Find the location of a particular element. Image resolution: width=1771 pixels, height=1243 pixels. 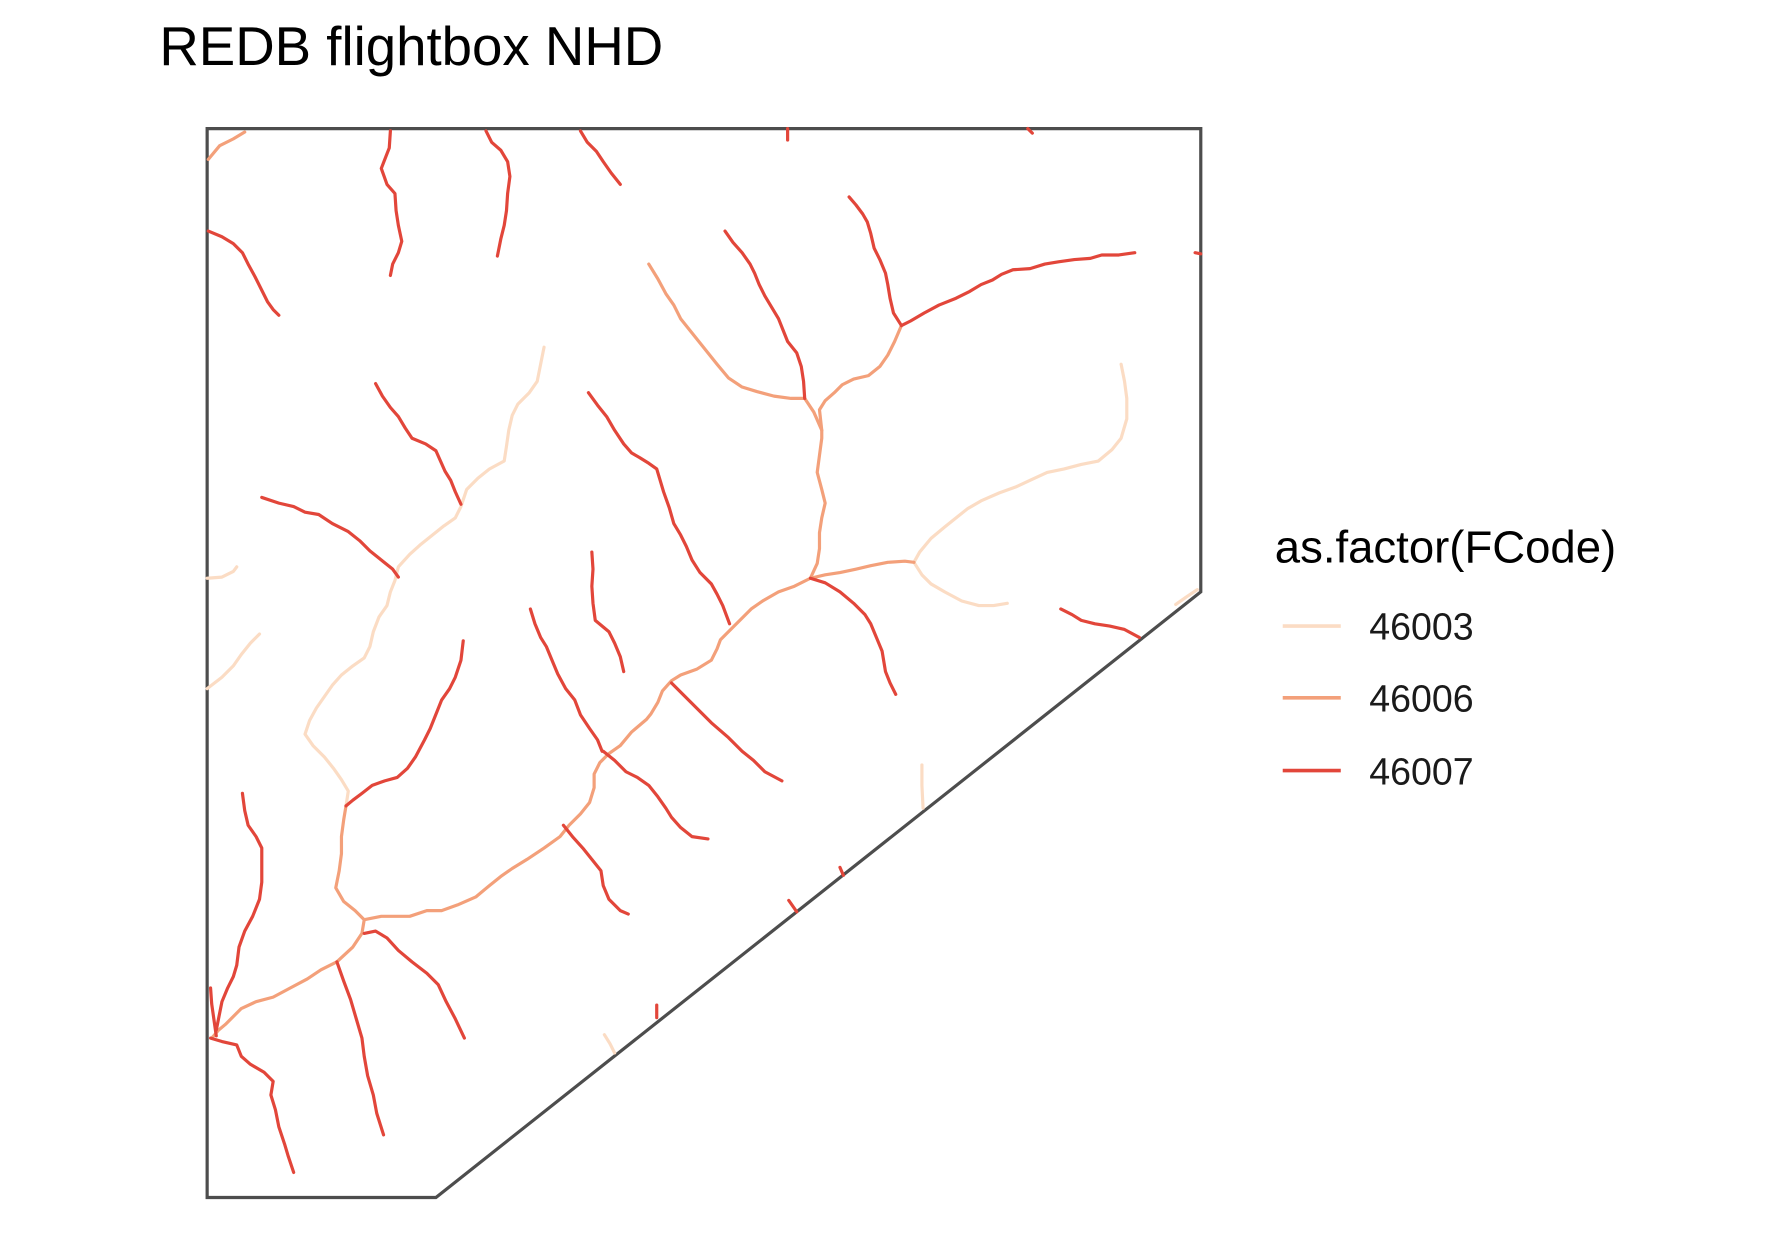

plot-title: REDB flightbox NHD is located at coordinates (411, 46).